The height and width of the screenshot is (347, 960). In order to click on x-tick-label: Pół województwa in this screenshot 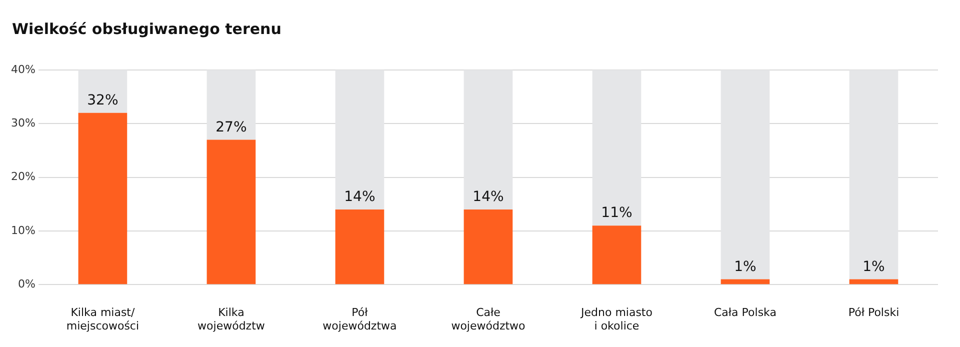, I will do `click(359, 319)`.